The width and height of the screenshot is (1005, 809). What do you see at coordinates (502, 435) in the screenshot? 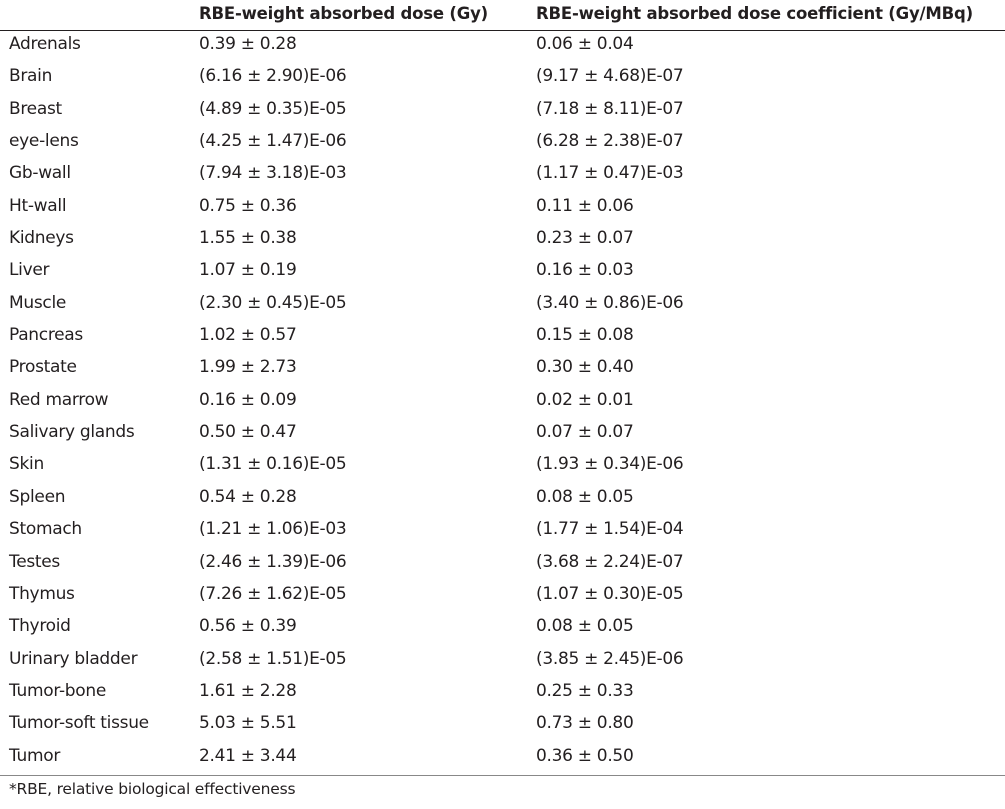
I see `table-row: Salivary glands 0.50 ± 0.47 0.07 ± 0.07` at bounding box center [502, 435].